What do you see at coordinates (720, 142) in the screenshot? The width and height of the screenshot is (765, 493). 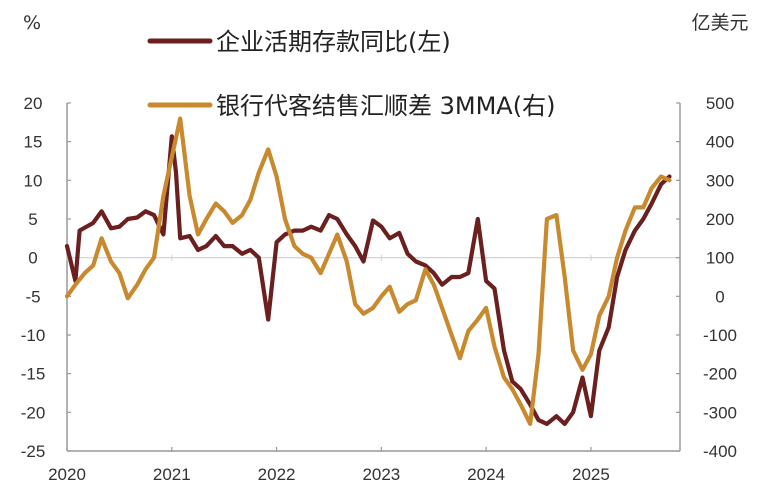 I see `right-tick-label: 400` at bounding box center [720, 142].